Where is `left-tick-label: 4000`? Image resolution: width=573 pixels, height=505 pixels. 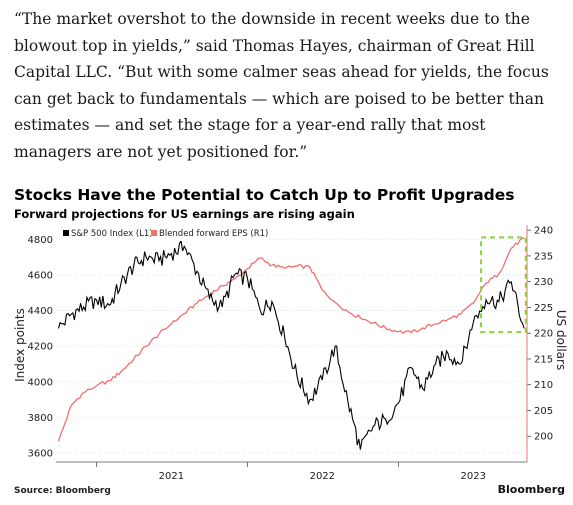
left-tick-label: 4000 is located at coordinates (40, 382).